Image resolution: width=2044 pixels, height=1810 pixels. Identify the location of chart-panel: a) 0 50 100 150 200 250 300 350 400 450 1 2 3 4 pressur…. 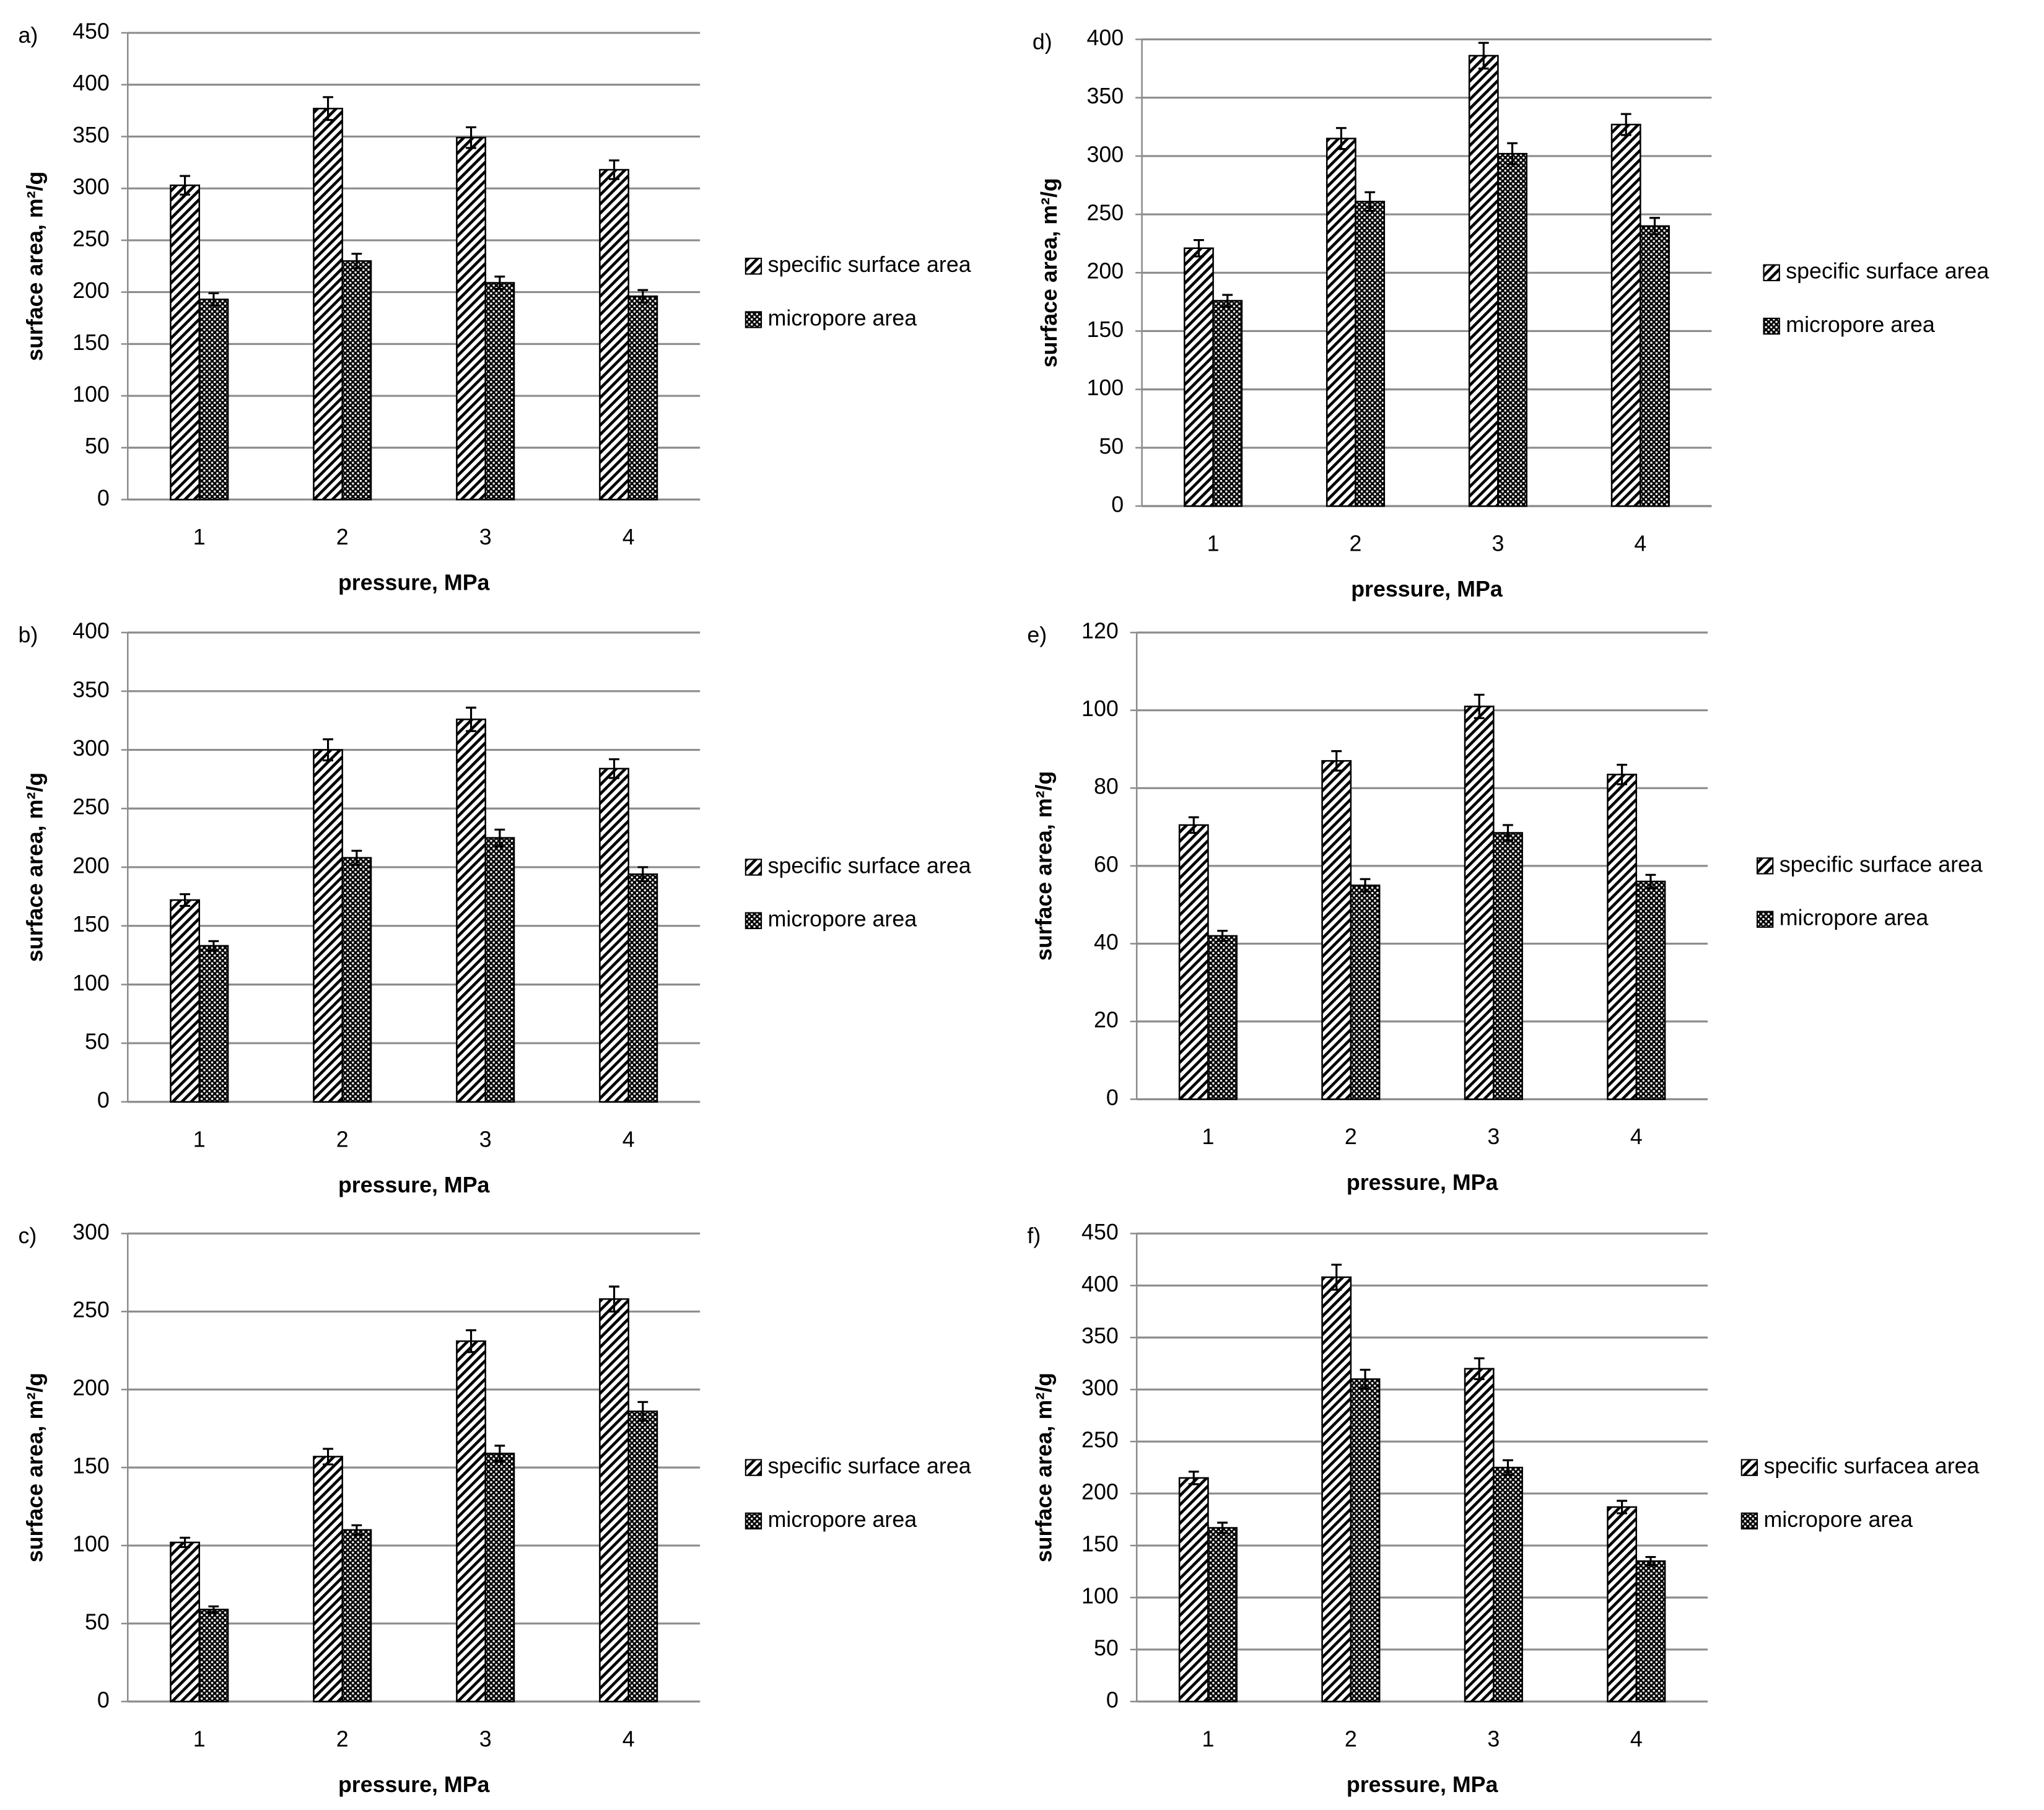
(495, 307).